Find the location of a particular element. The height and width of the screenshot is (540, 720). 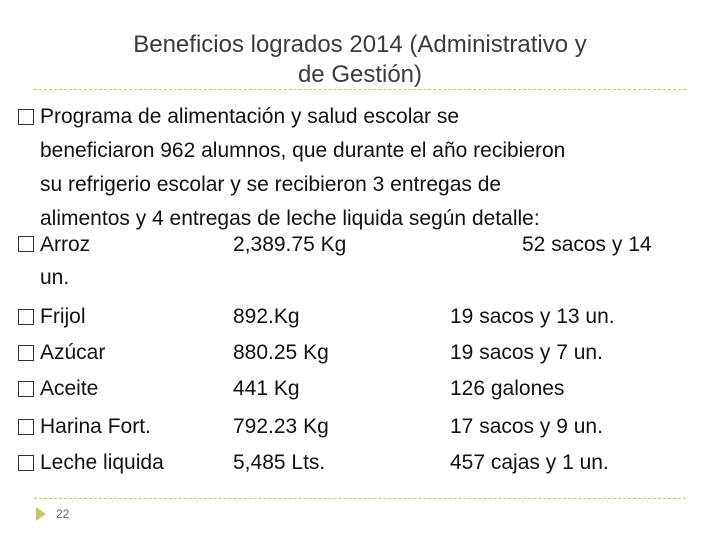

item-name-leche: Leche liquida is located at coordinates (102, 462).